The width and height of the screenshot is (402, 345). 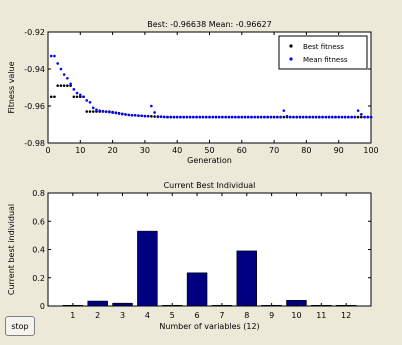 I want to click on x-tick-label: 4, so click(x=147, y=315).